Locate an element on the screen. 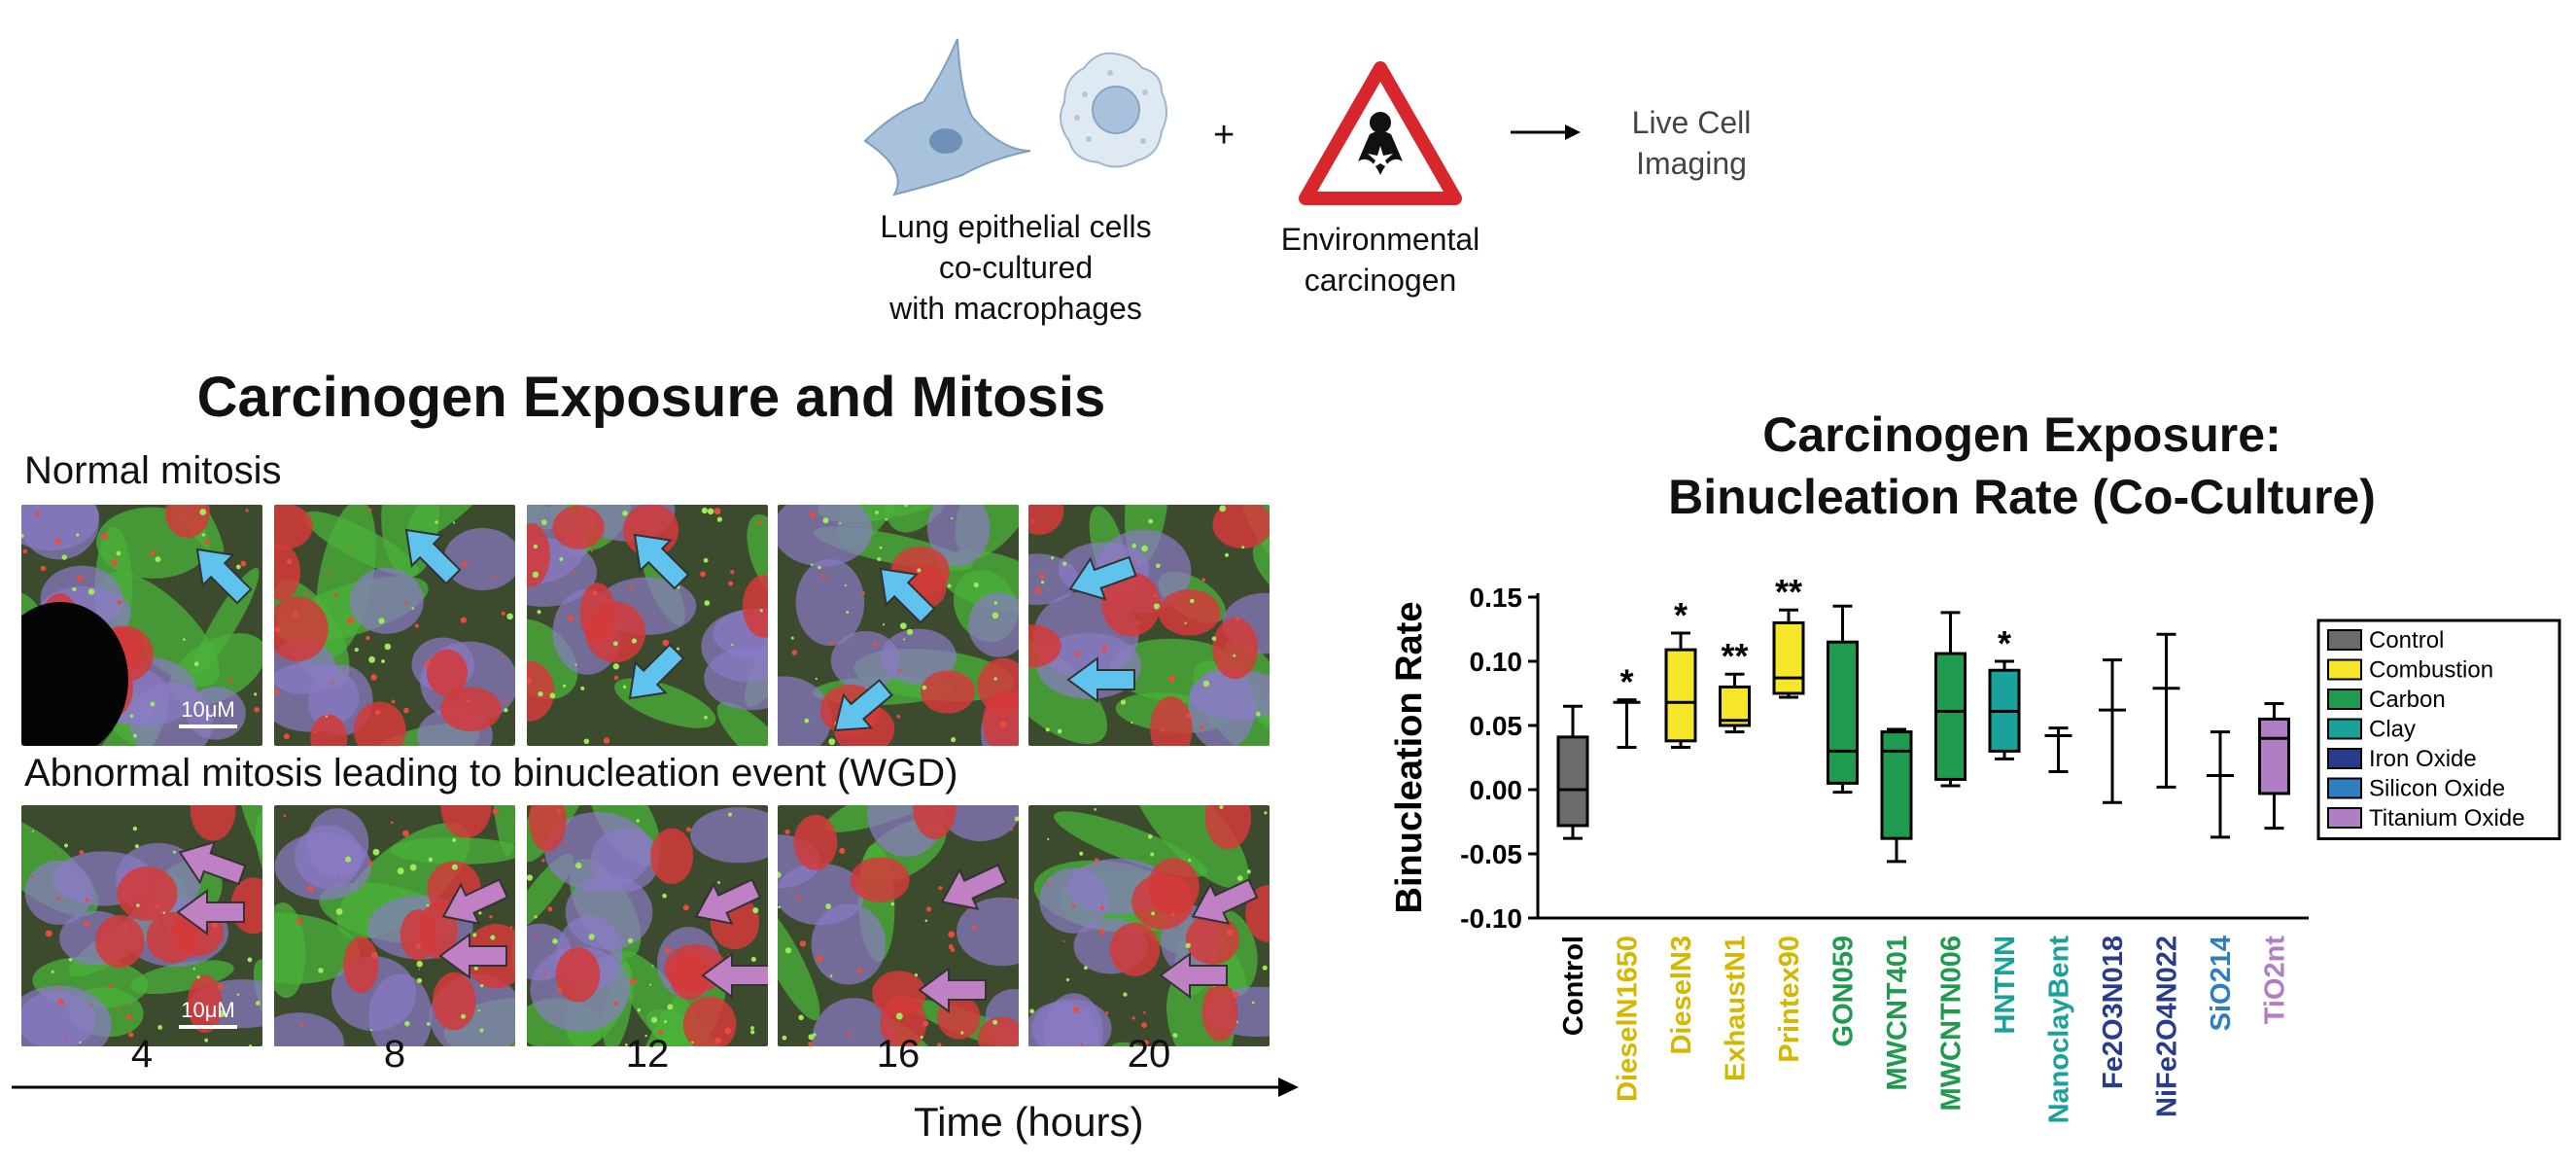 The height and width of the screenshot is (1166, 2576). category-label: HNTNN is located at coordinates (2005, 986).